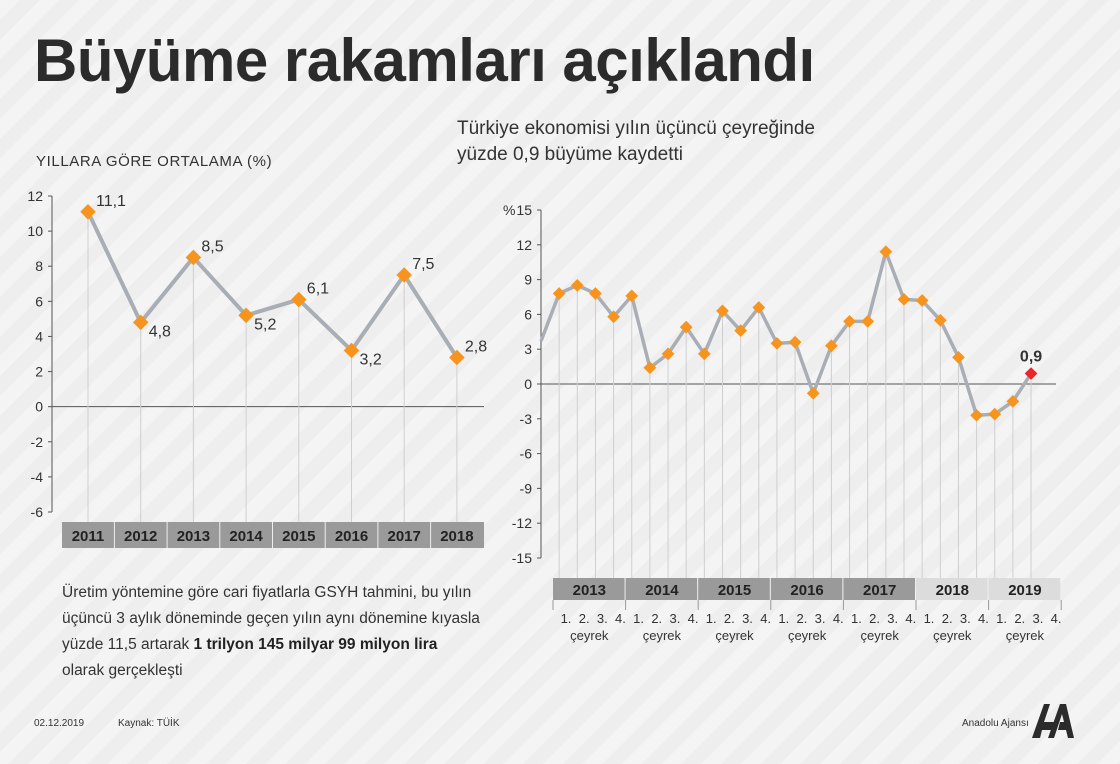 Image resolution: width=1120 pixels, height=764 pixels. I want to click on annual-y-tick: 8, so click(39, 266).